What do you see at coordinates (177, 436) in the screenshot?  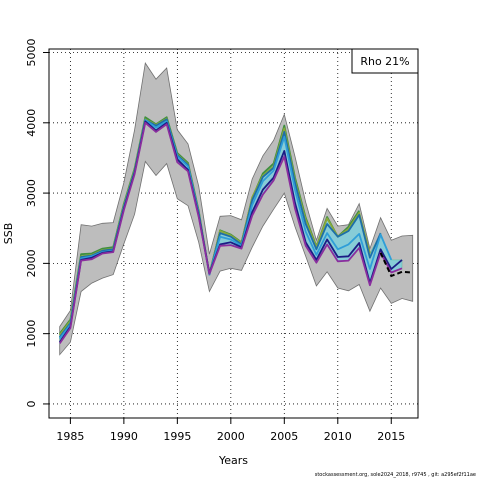 I see `x-tick-label: 1995` at bounding box center [177, 436].